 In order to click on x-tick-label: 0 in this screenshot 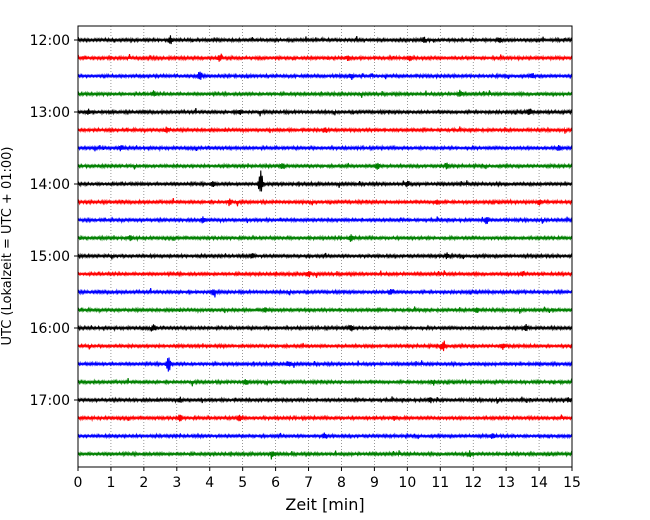, I will do `click(78, 483)`.